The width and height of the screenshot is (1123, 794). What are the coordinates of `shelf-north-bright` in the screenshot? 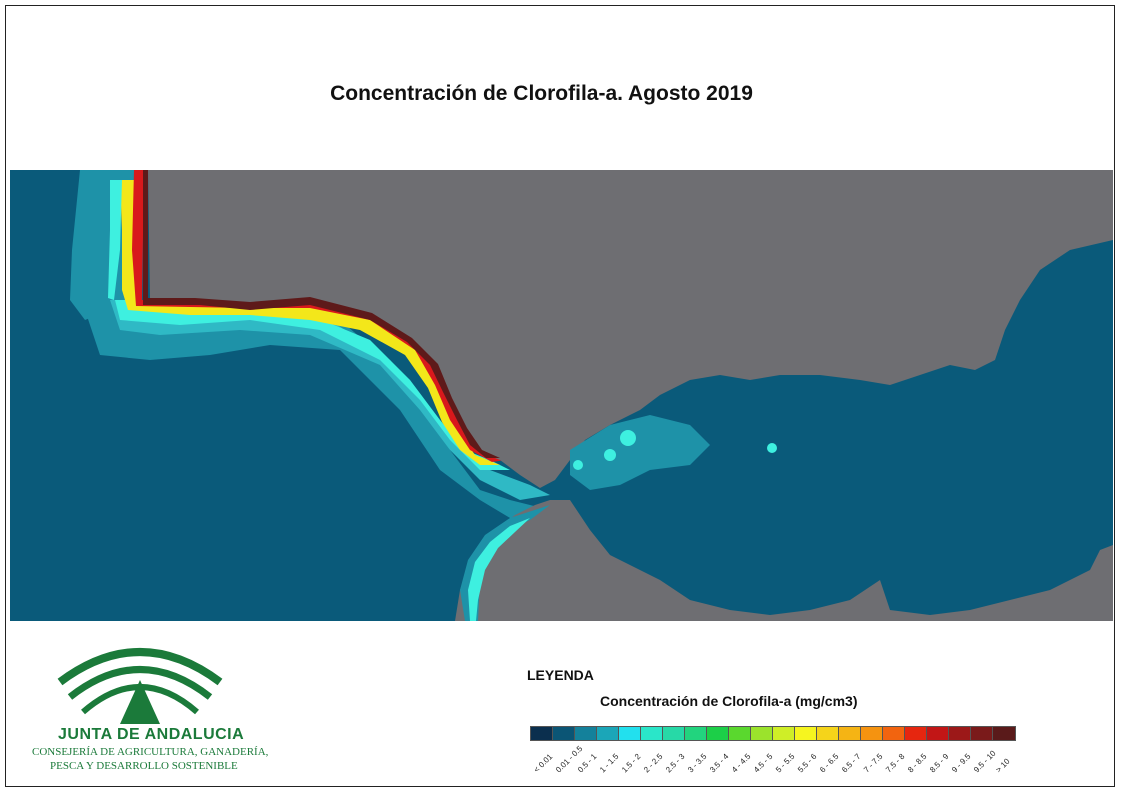 It's located at (115, 240).